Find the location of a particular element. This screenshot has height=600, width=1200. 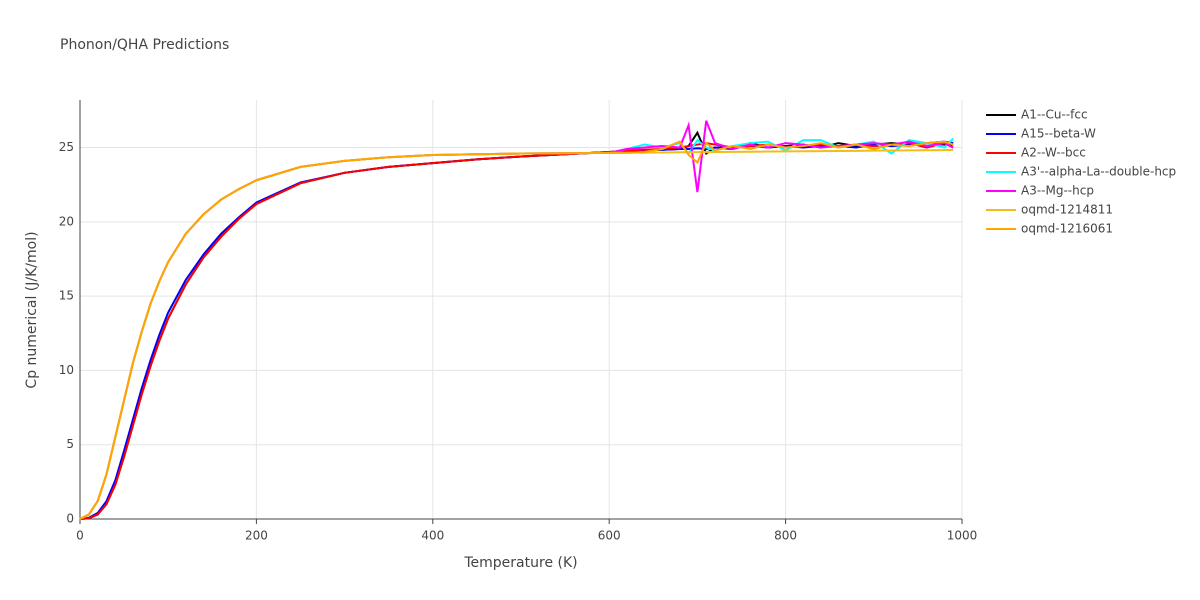

y-axis-label: Cp numerical (J/K/mol) is located at coordinates (32, 309).